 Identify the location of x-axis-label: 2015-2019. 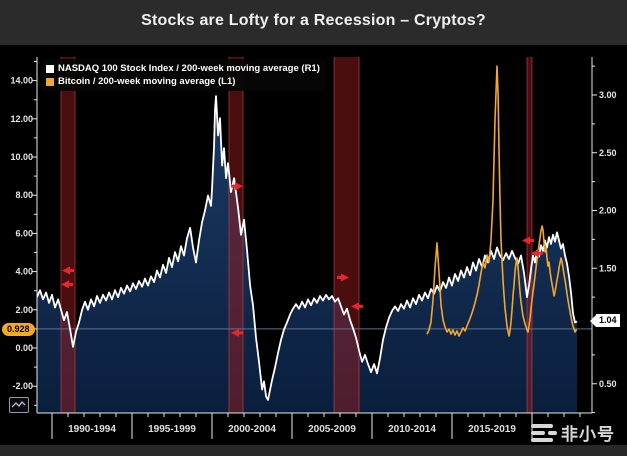
(492, 429).